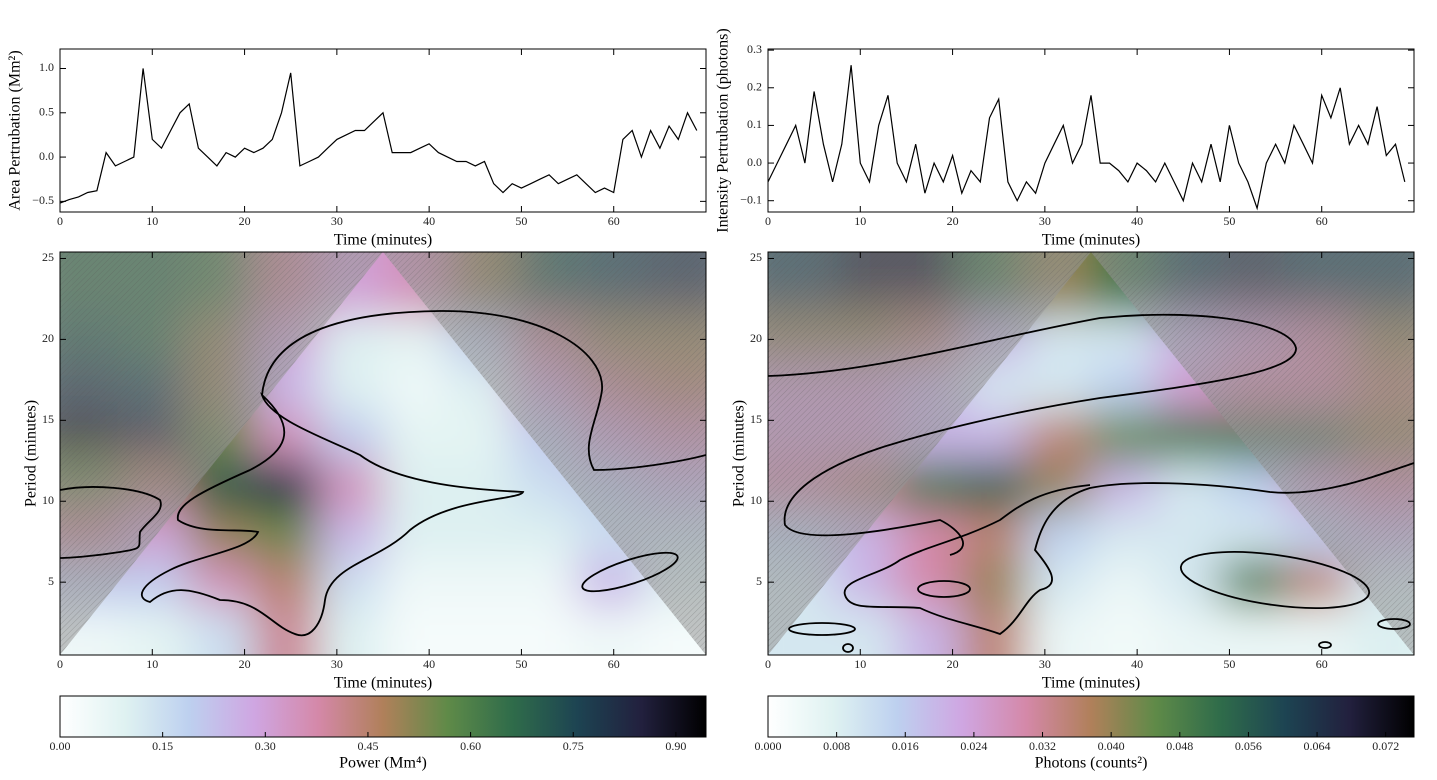 This screenshot has height=780, width=1437. What do you see at coordinates (836, 746) in the screenshot?
I see `colorbar-tick-label: 0.008` at bounding box center [836, 746].